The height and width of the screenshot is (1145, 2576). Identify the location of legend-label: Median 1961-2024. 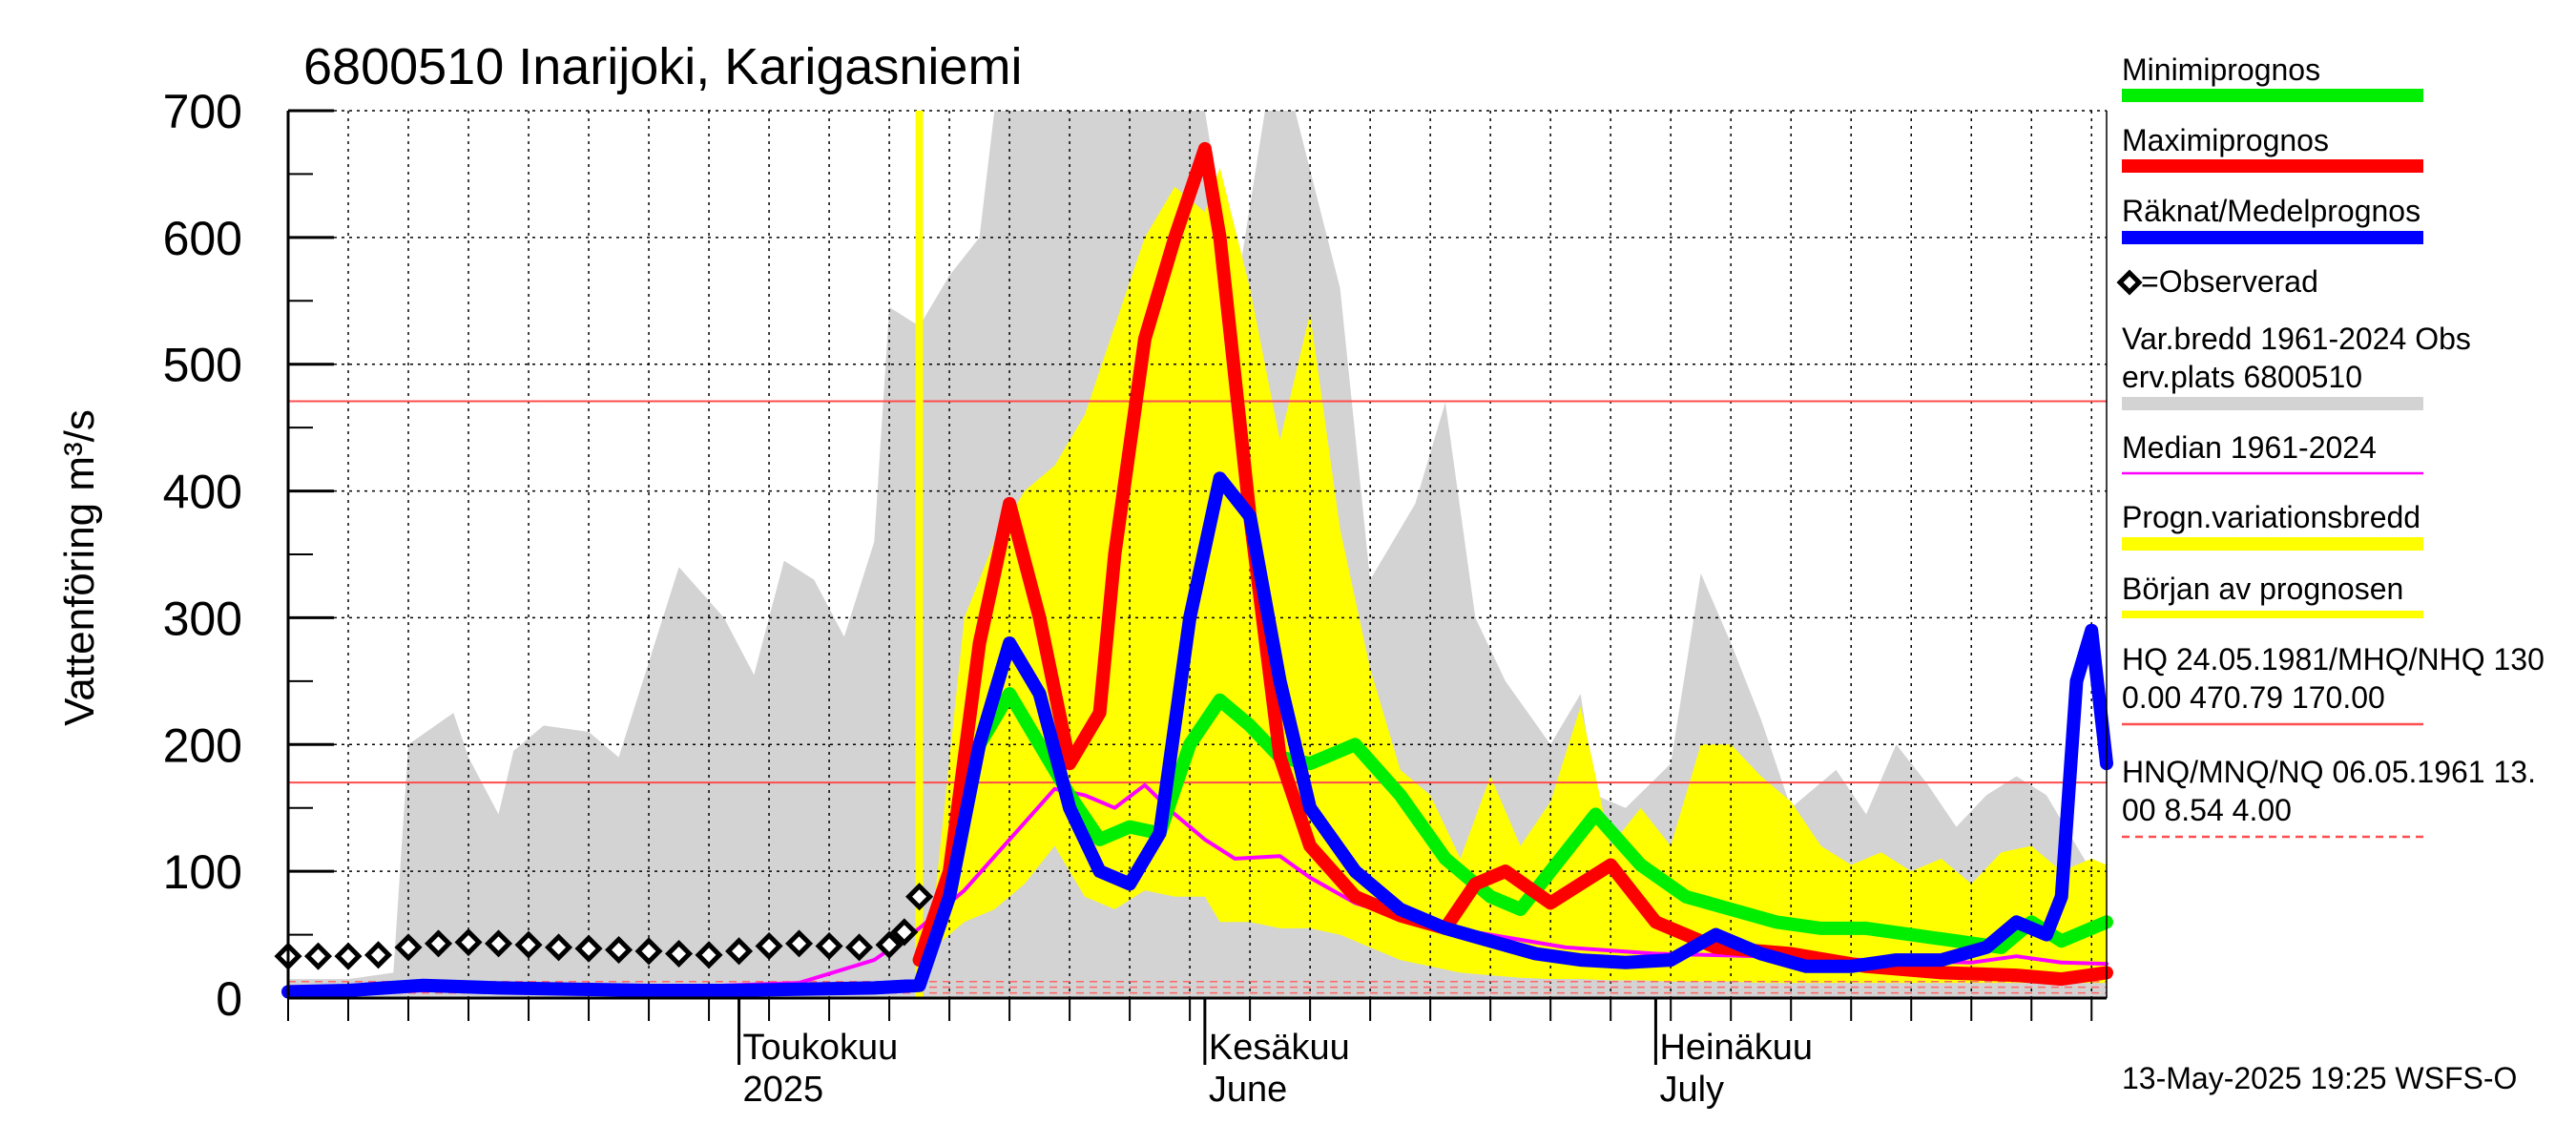
(2249, 447).